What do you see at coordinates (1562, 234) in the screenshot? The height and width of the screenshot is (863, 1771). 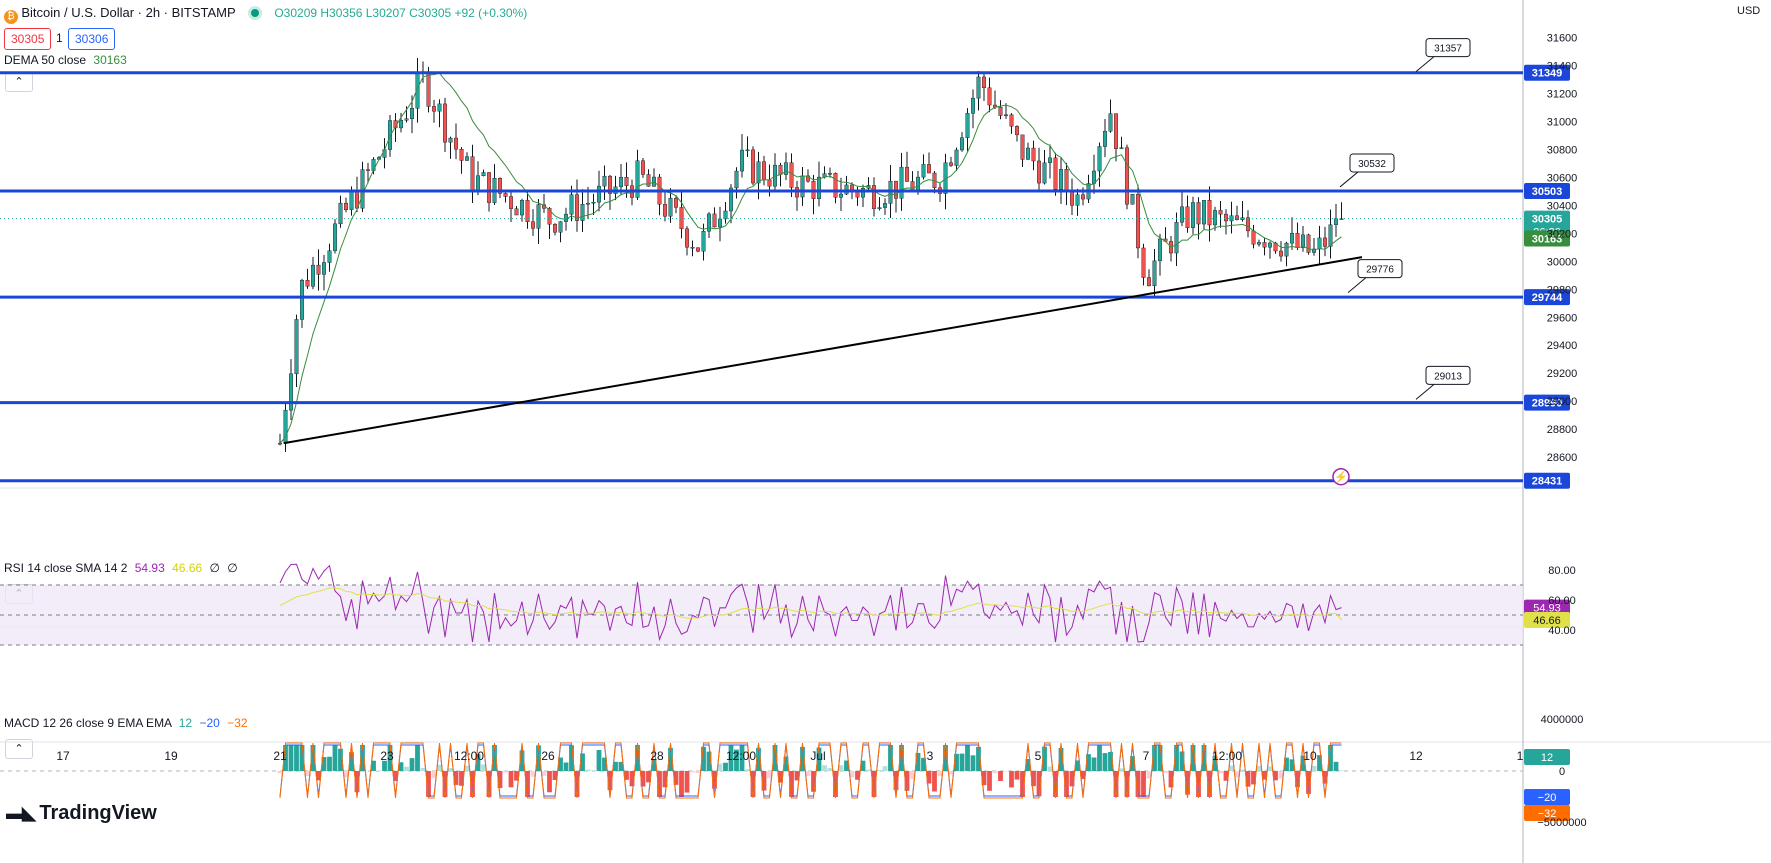 I see `price-tick-label: 30200` at bounding box center [1562, 234].